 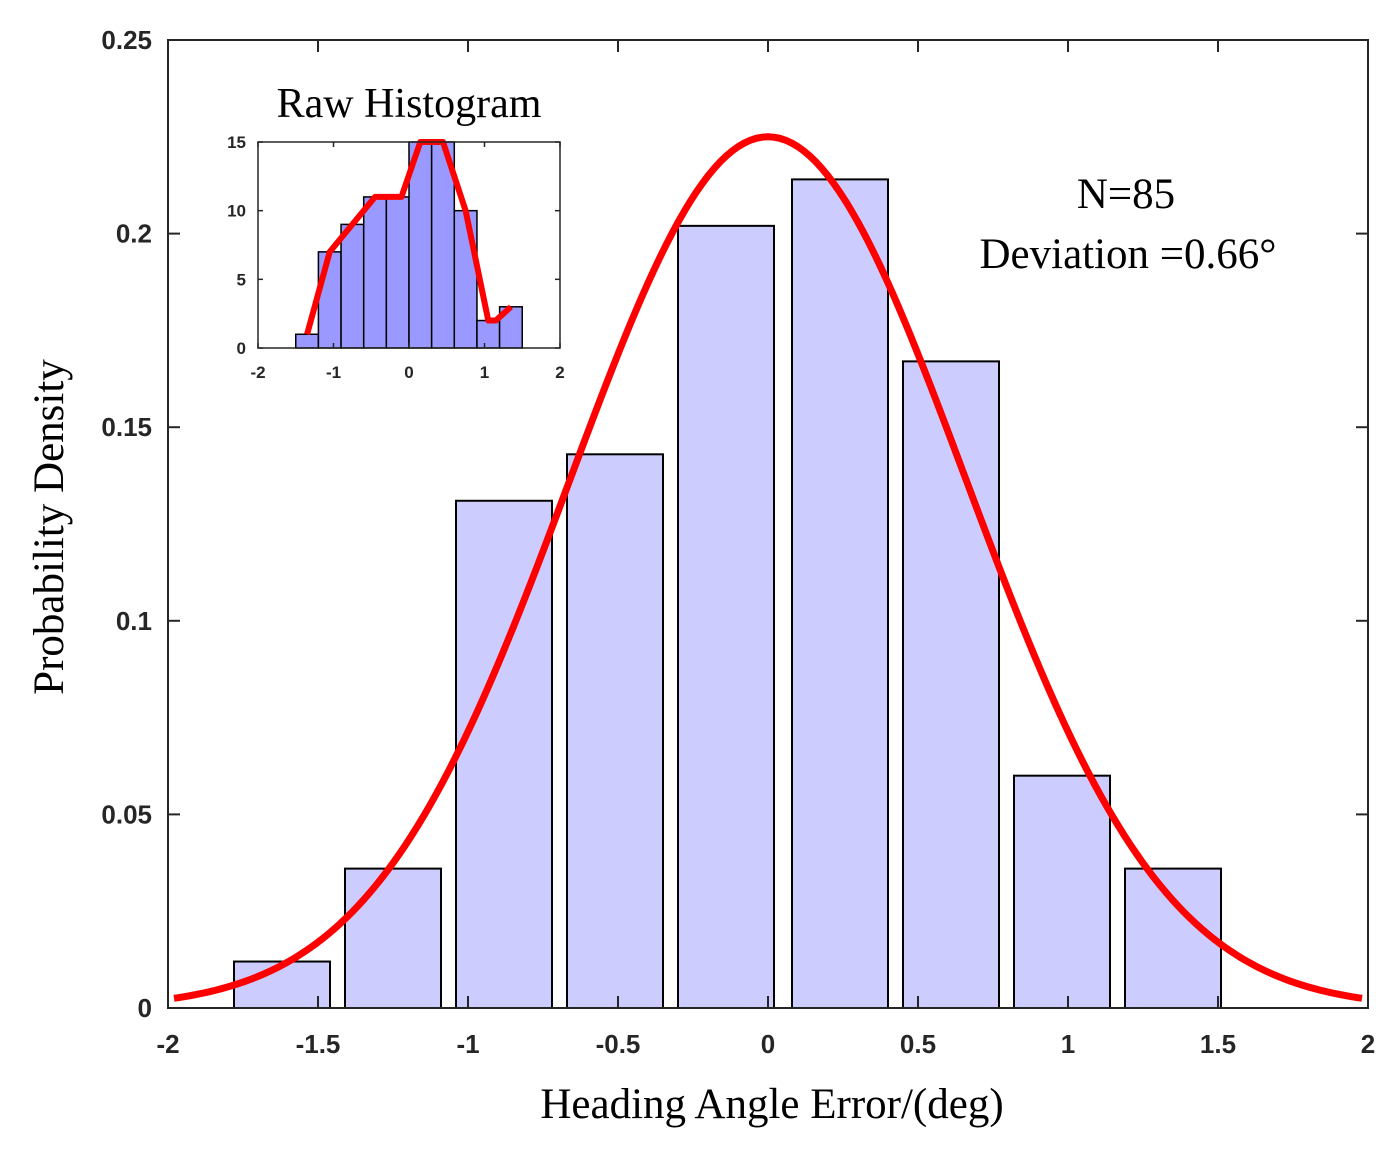 I want to click on deviation-annotation: Deviation =0.66°, so click(x=1127, y=254).